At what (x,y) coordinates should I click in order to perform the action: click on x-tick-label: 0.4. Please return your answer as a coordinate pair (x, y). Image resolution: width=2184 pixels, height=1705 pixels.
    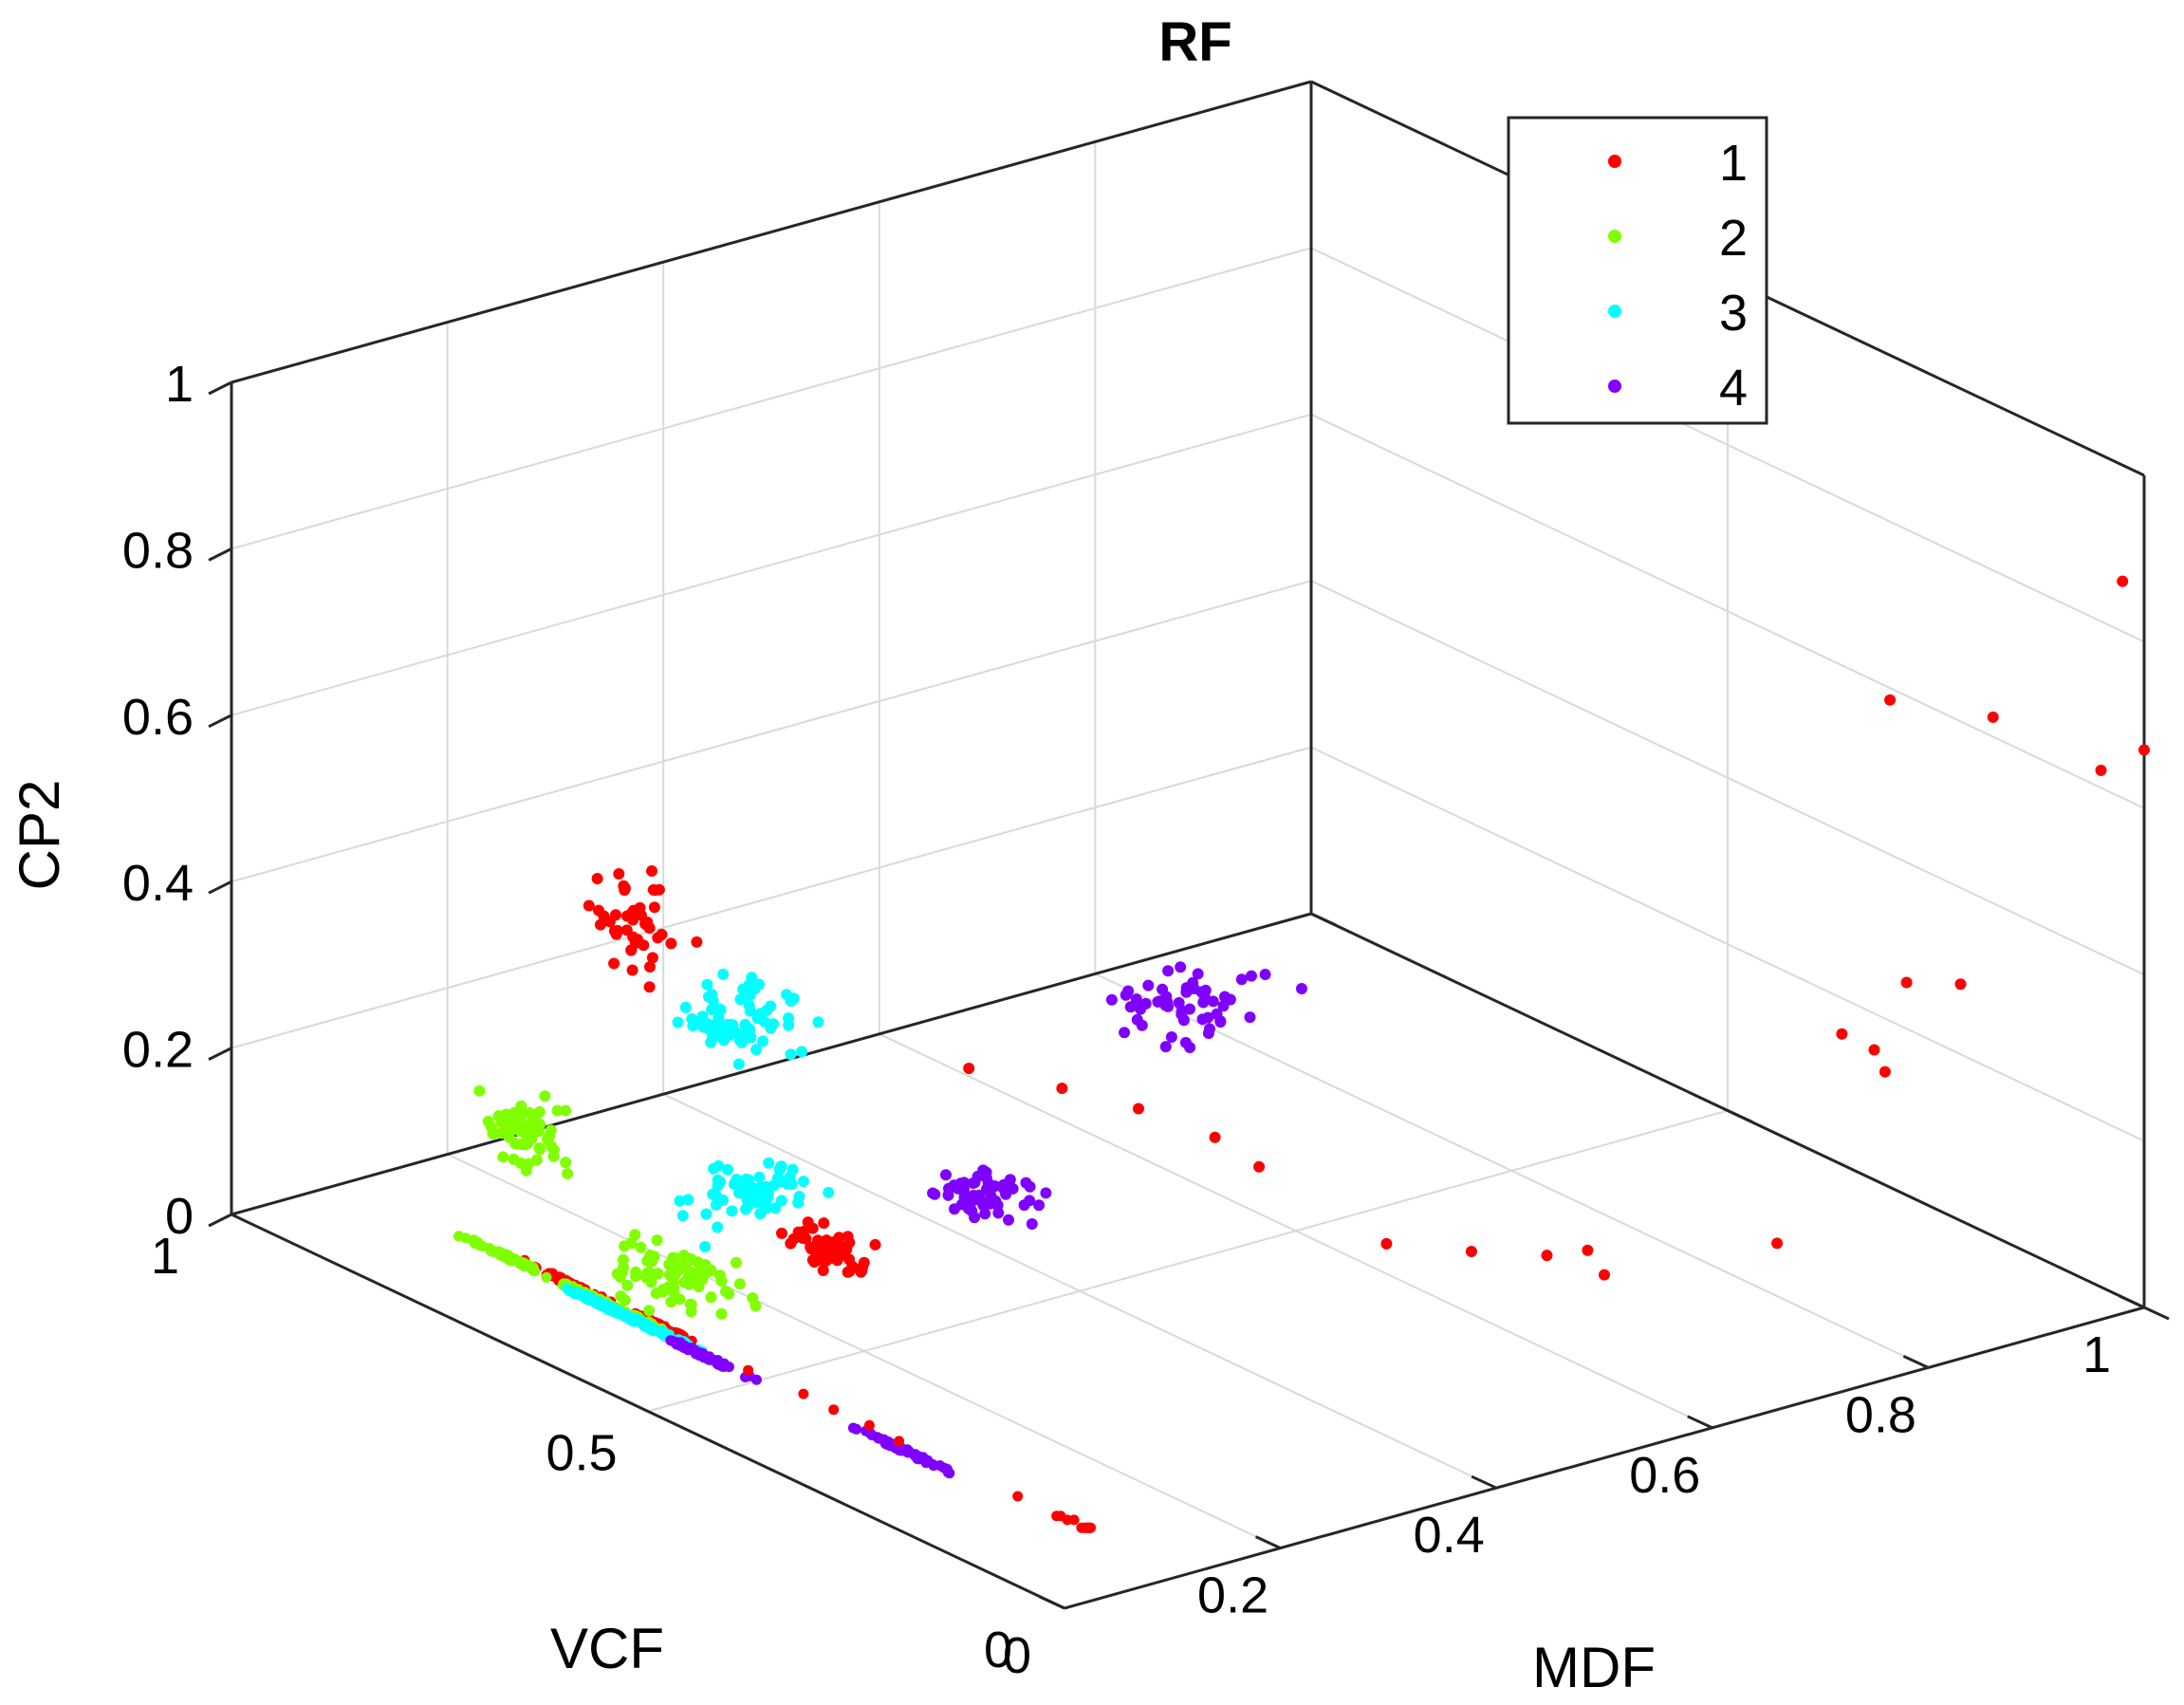
    Looking at the image, I should click on (1449, 1535).